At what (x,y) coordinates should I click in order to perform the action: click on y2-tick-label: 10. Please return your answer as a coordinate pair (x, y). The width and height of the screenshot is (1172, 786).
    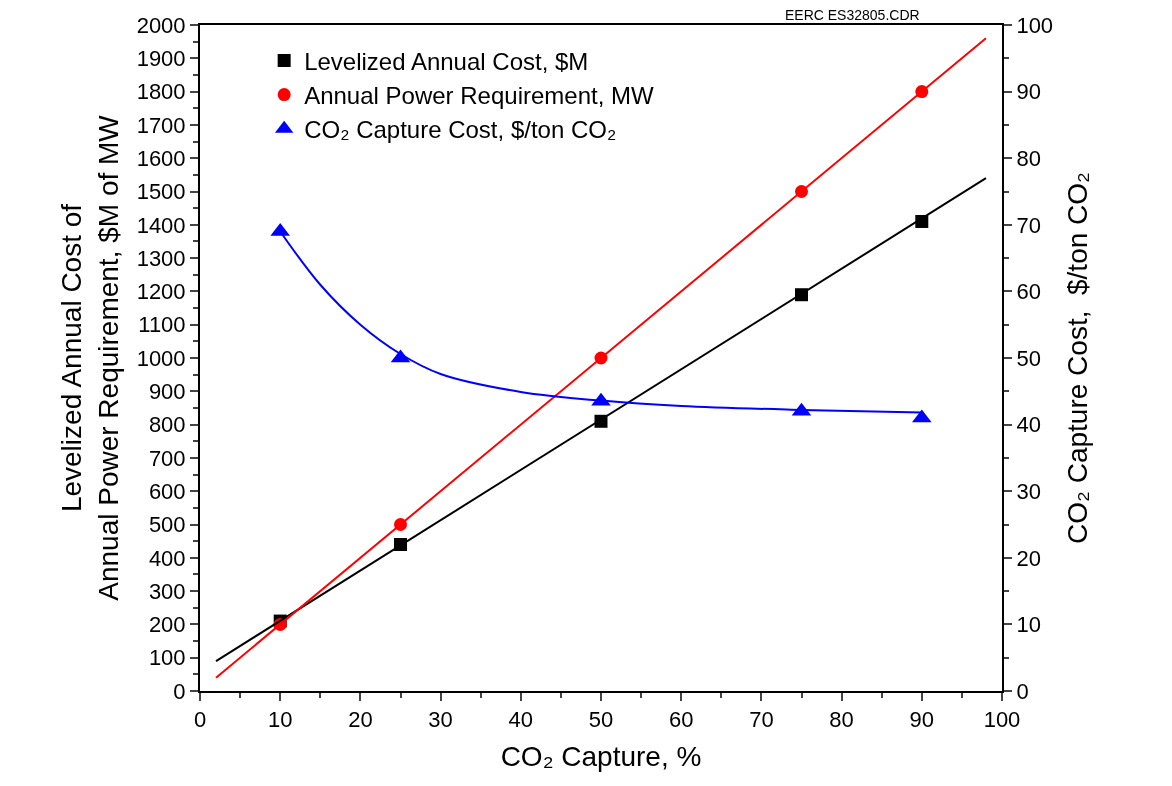
    Looking at the image, I should click on (1028, 625).